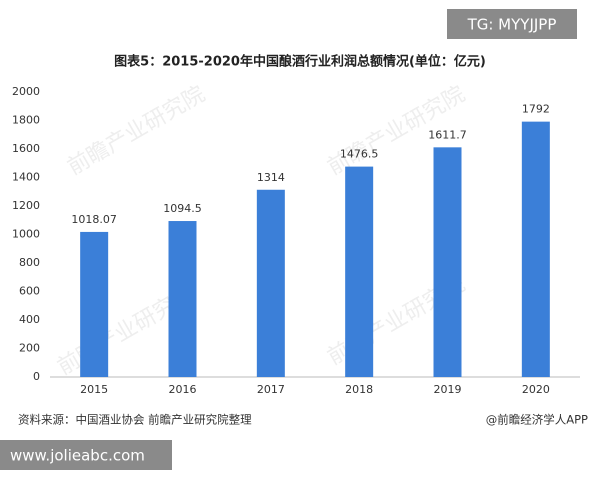 The height and width of the screenshot is (484, 600). I want to click on y-tick-label: 400, so click(29, 319).